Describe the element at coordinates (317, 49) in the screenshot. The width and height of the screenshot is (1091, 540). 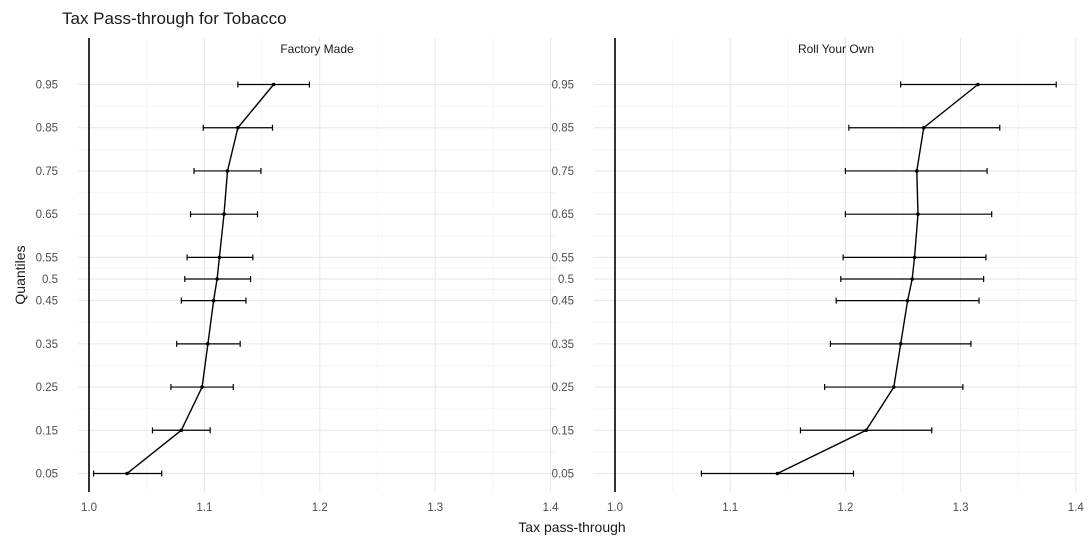
I see `panel-title: Factory Made` at that location.